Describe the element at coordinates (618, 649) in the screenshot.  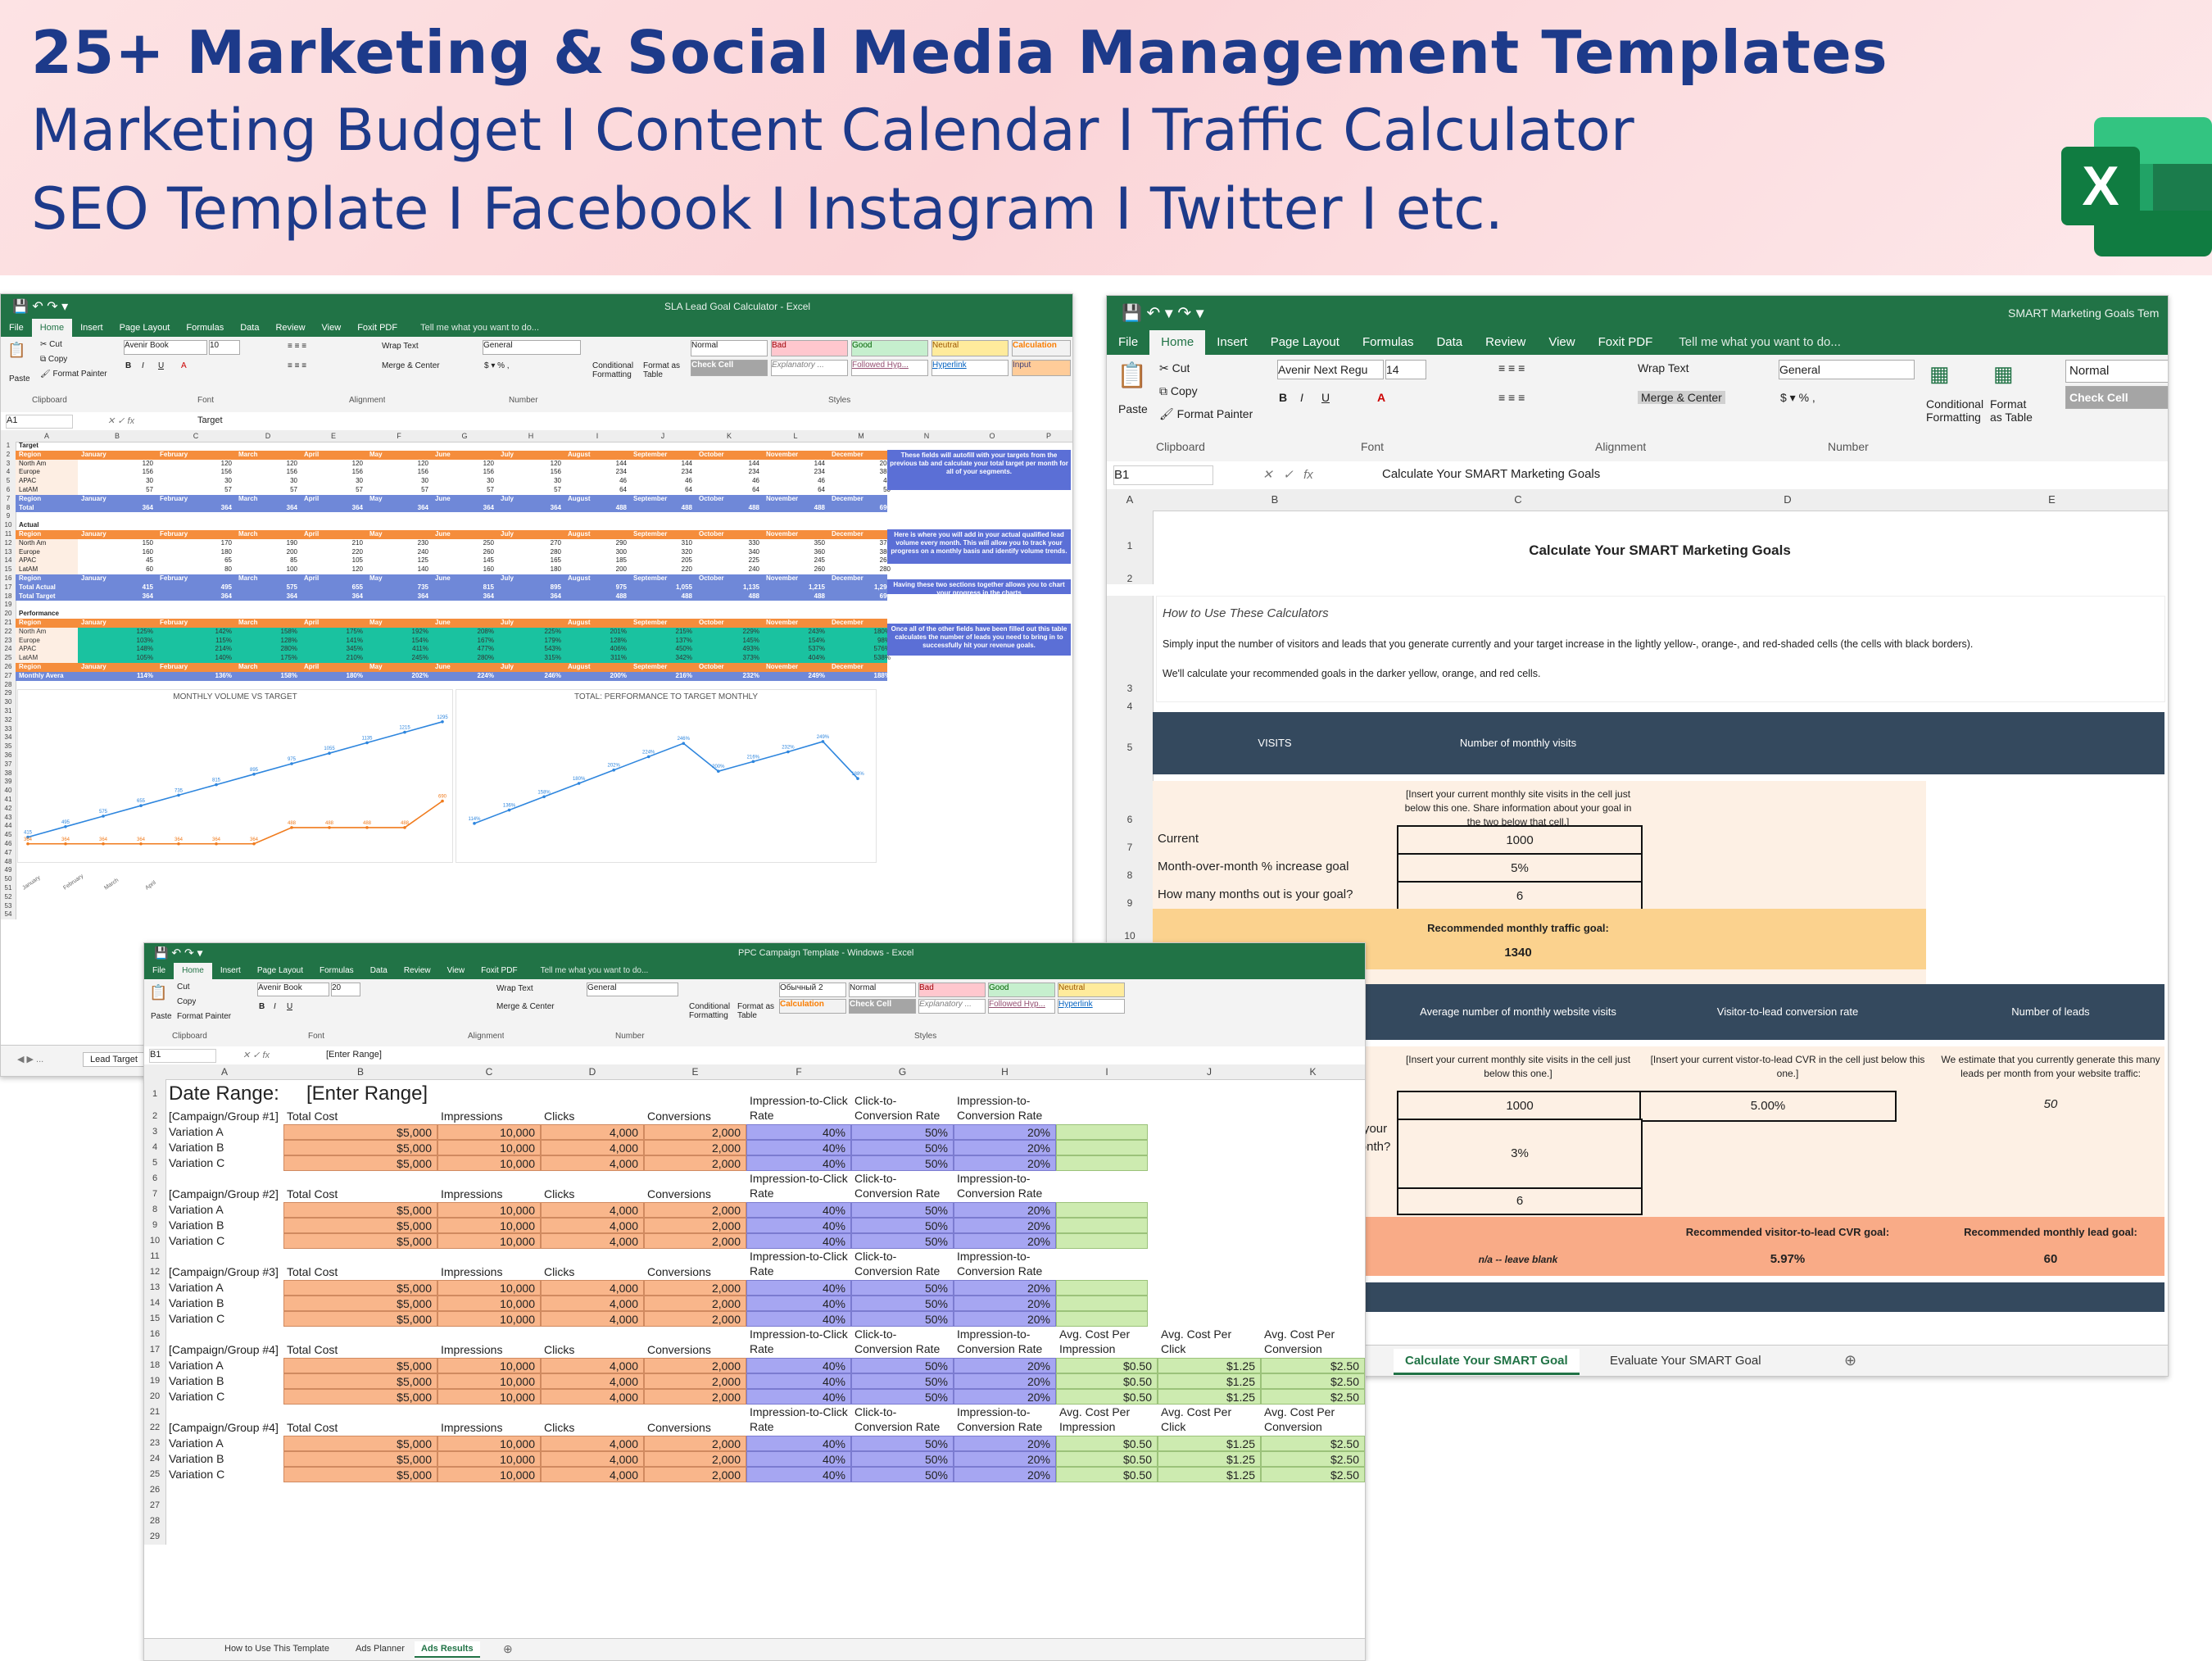
I see `value-cell: 406%` at that location.